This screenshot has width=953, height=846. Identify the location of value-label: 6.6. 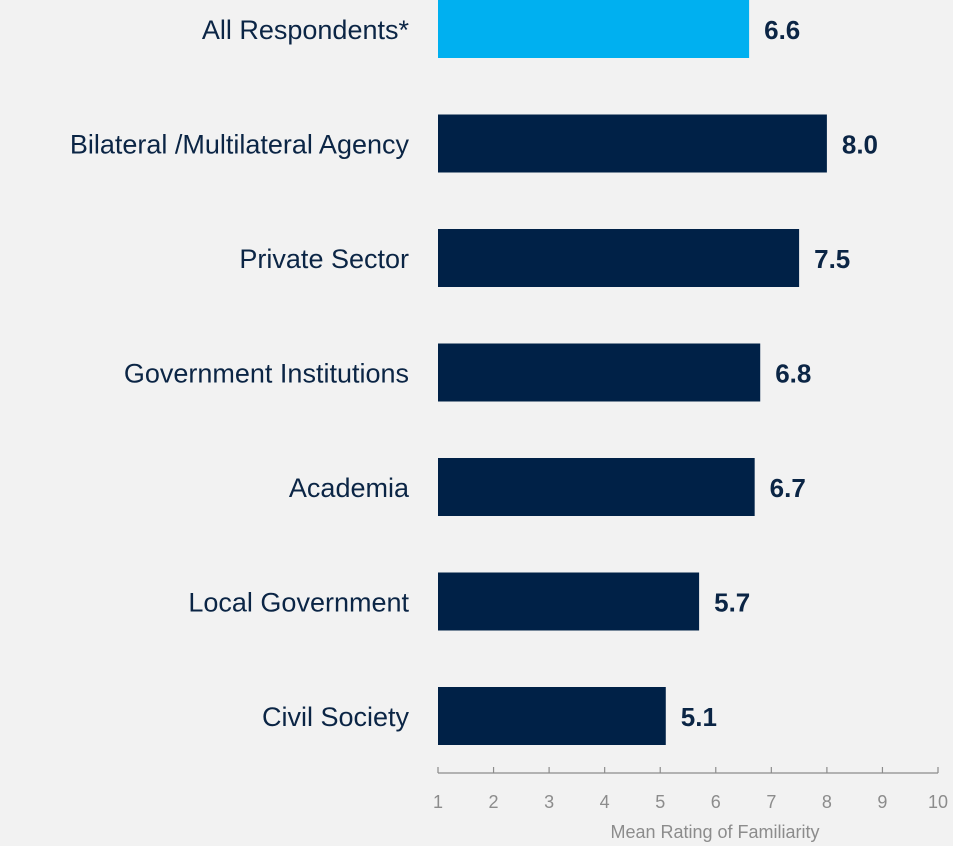
(782, 30).